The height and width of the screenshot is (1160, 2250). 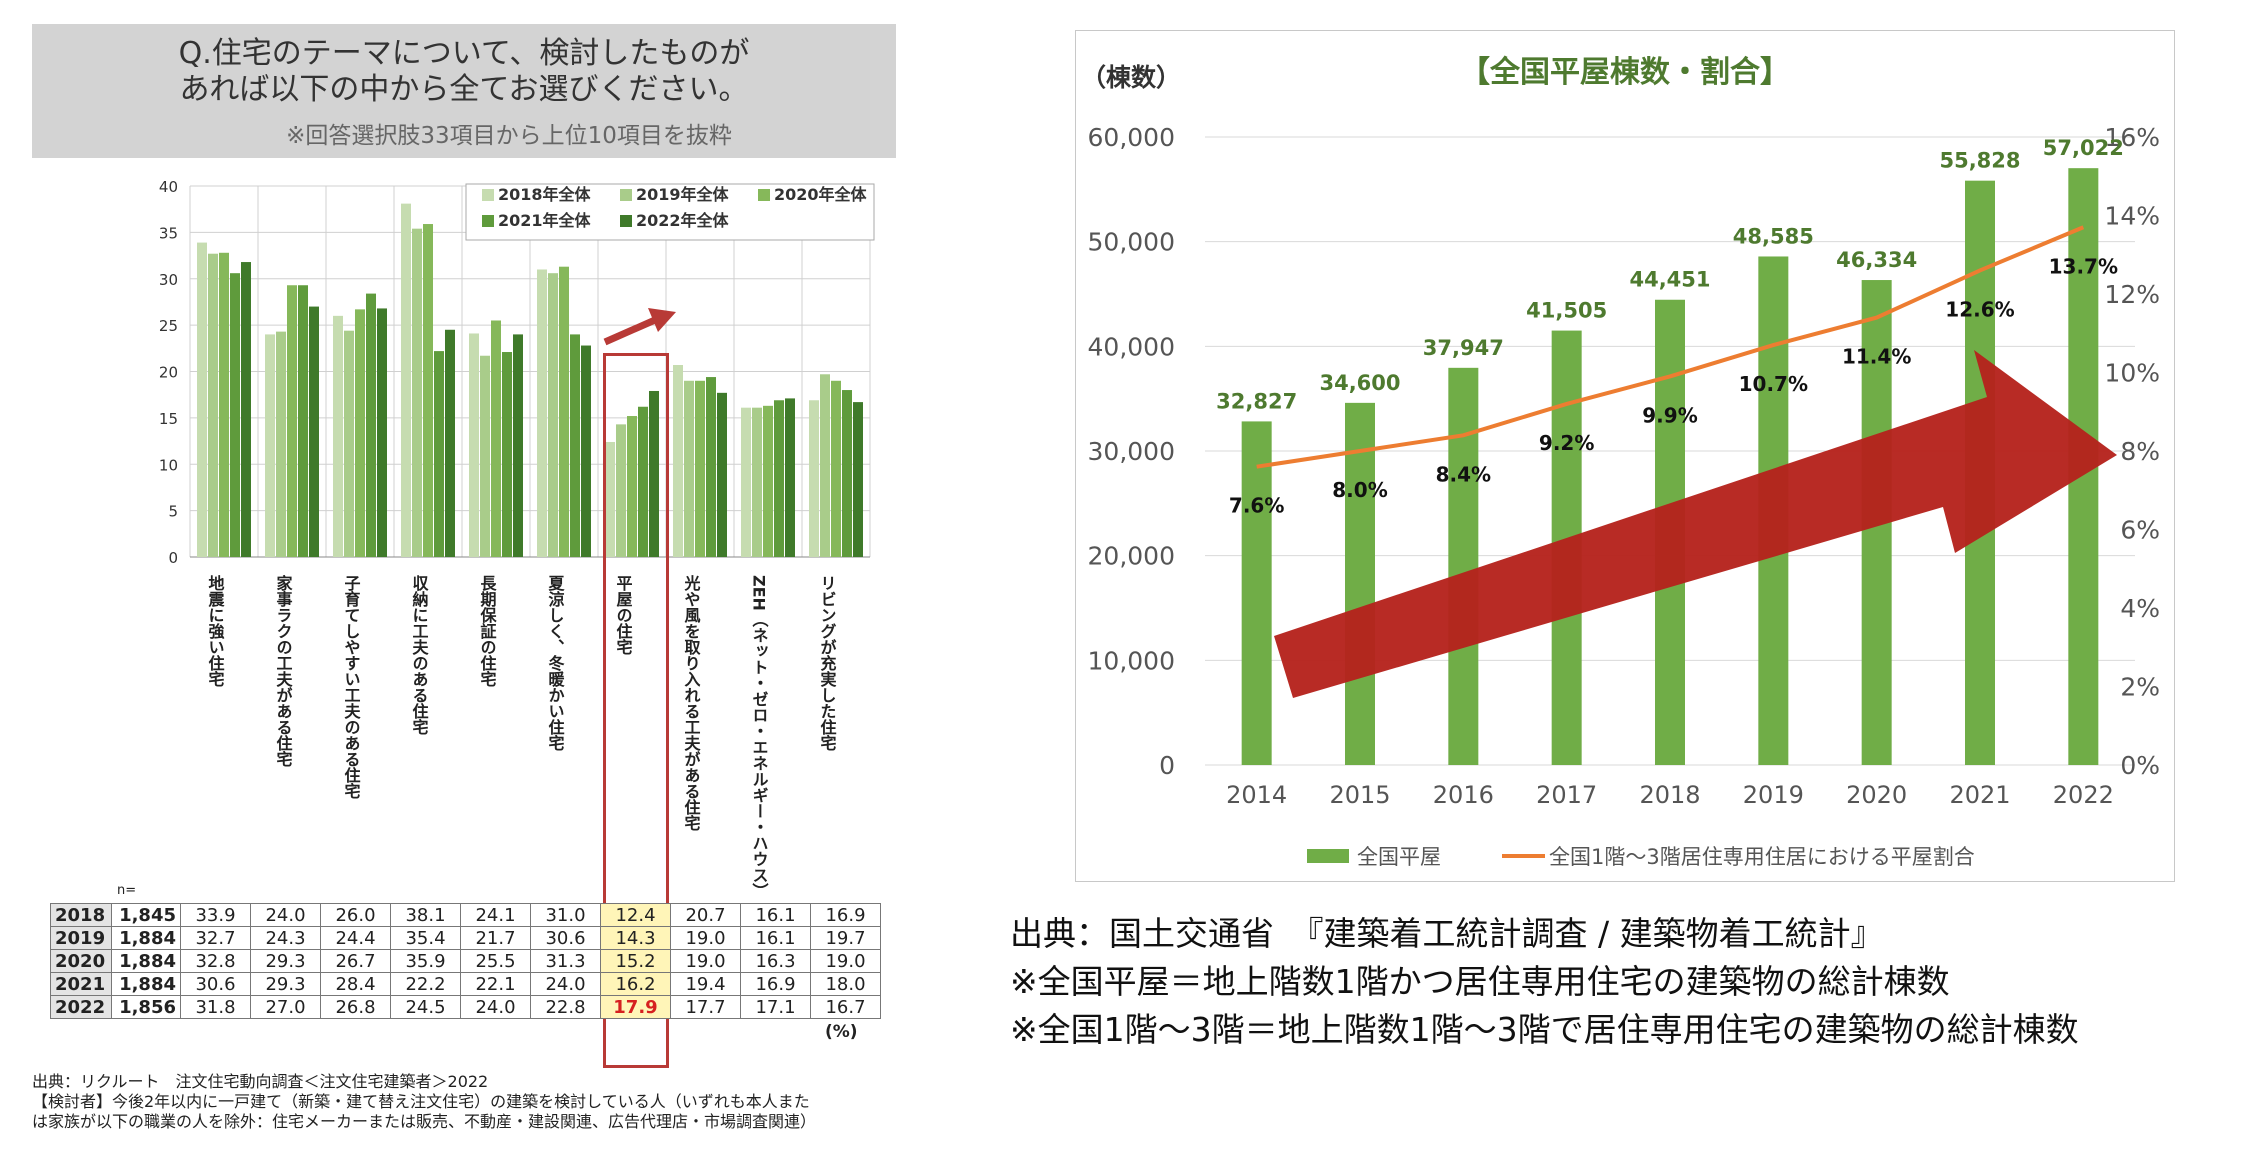 I want to click on x-category-label: 子育てしやすい工夫のある住宅, so click(x=351, y=687).